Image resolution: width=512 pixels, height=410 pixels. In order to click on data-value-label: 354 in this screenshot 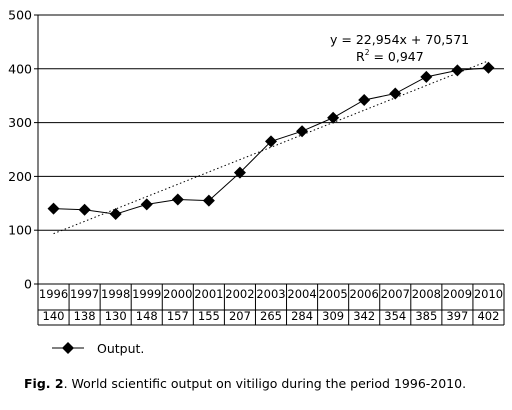, I will do `click(395, 316)`.